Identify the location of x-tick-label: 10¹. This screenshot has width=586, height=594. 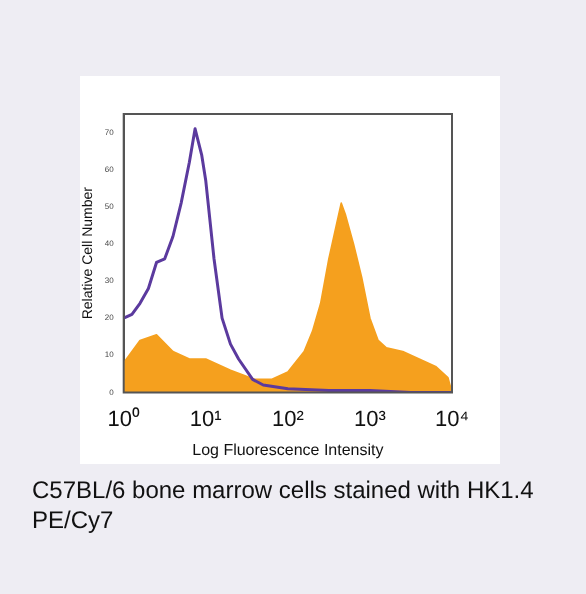
(206, 419).